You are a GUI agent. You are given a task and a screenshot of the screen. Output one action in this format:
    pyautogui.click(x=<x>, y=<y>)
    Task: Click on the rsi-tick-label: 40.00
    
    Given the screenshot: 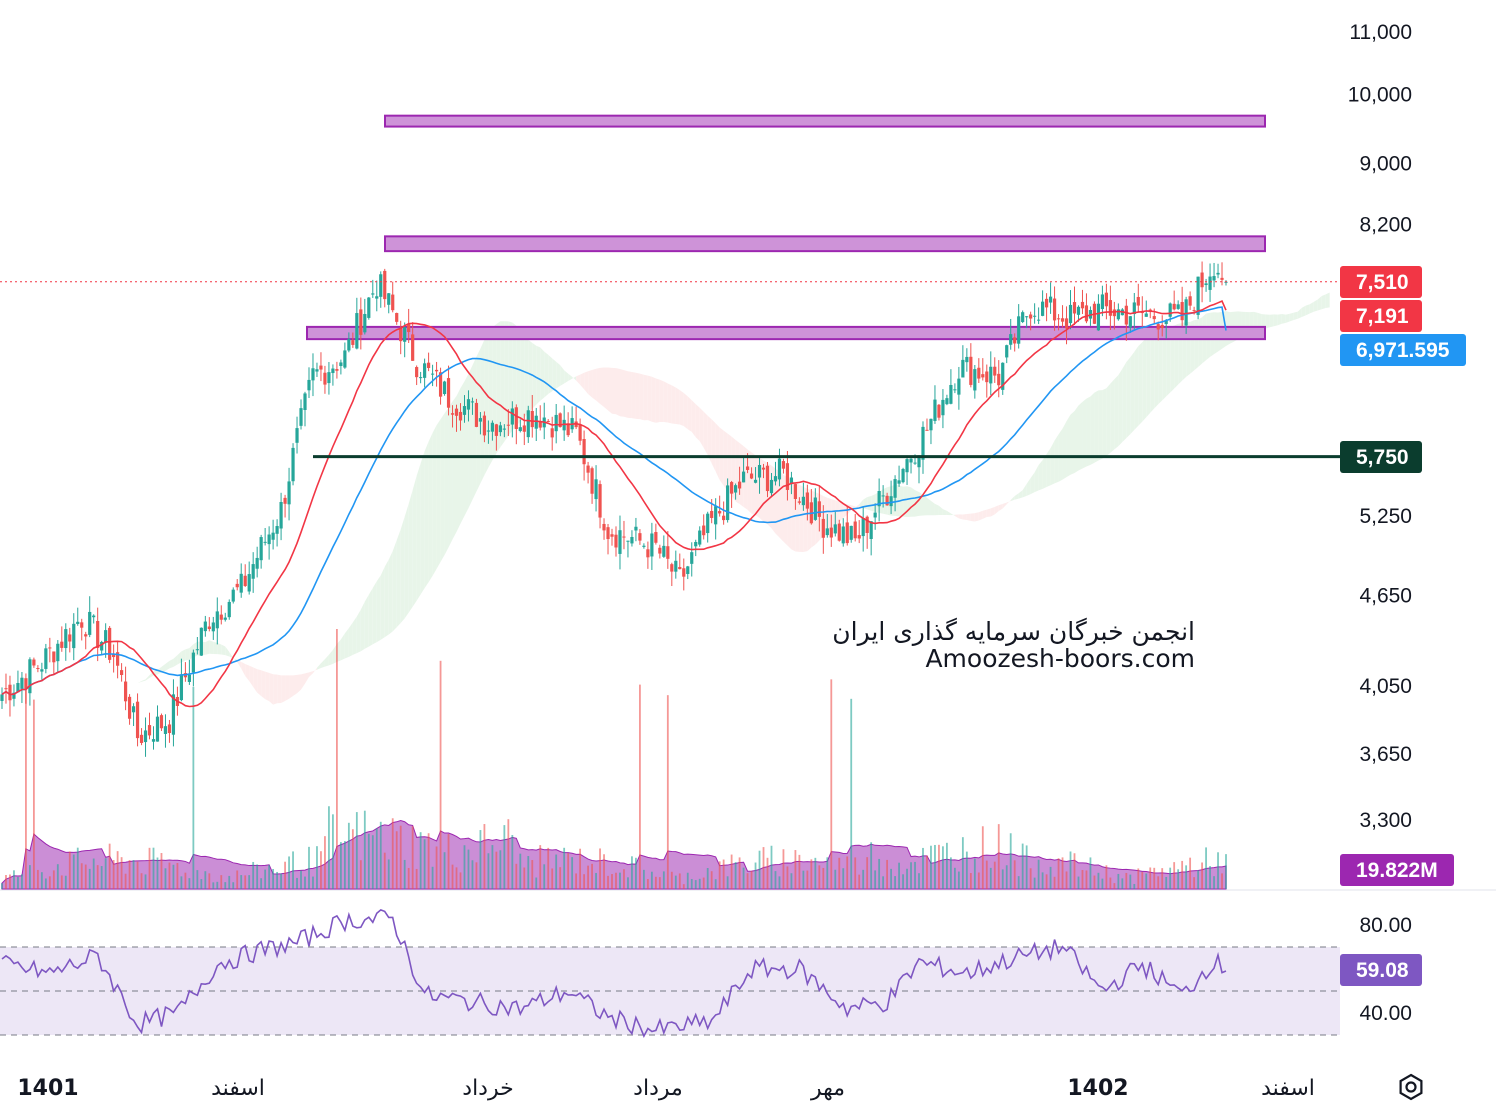 What is the action you would take?
    pyautogui.click(x=1385, y=1013)
    